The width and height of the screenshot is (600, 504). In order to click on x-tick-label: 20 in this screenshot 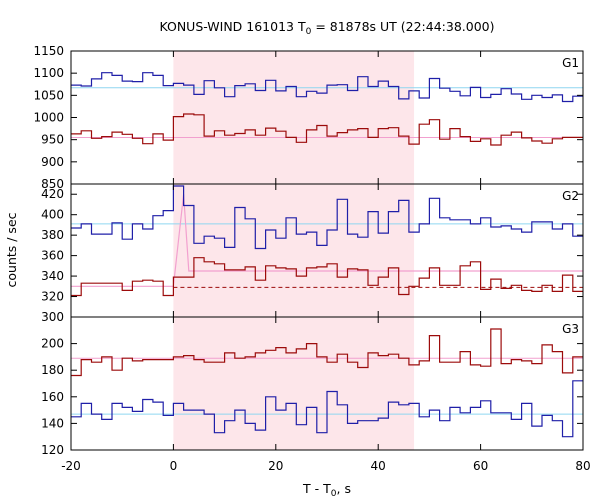, I will do `click(275, 466)`.